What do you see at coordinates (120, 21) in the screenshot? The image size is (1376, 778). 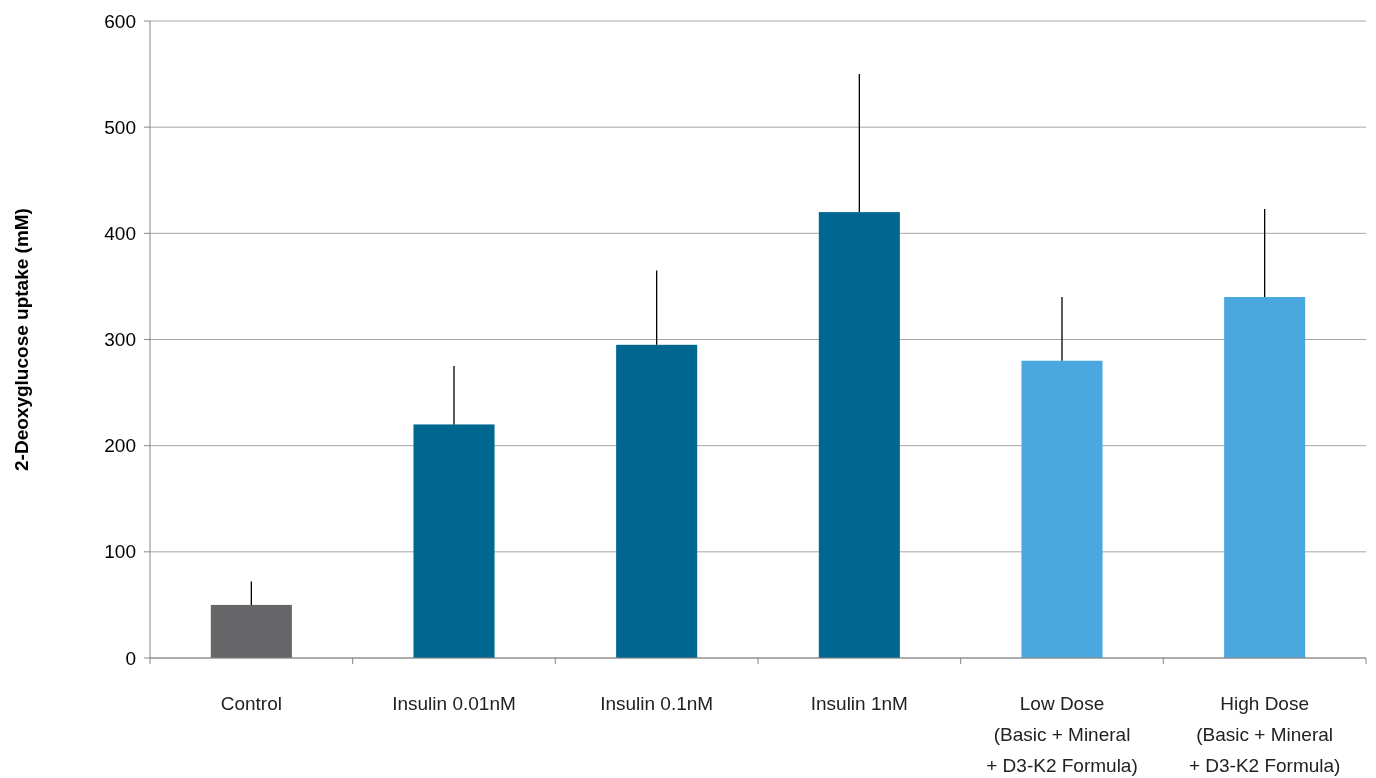 I see `y-tick-label: 600` at bounding box center [120, 21].